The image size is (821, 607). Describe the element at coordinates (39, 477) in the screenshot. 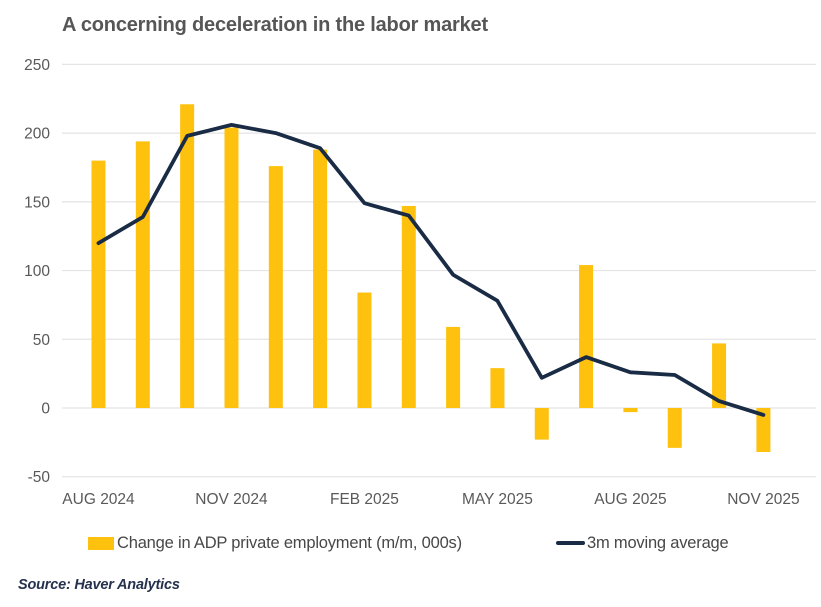

I see `y-tick--50: -50` at that location.